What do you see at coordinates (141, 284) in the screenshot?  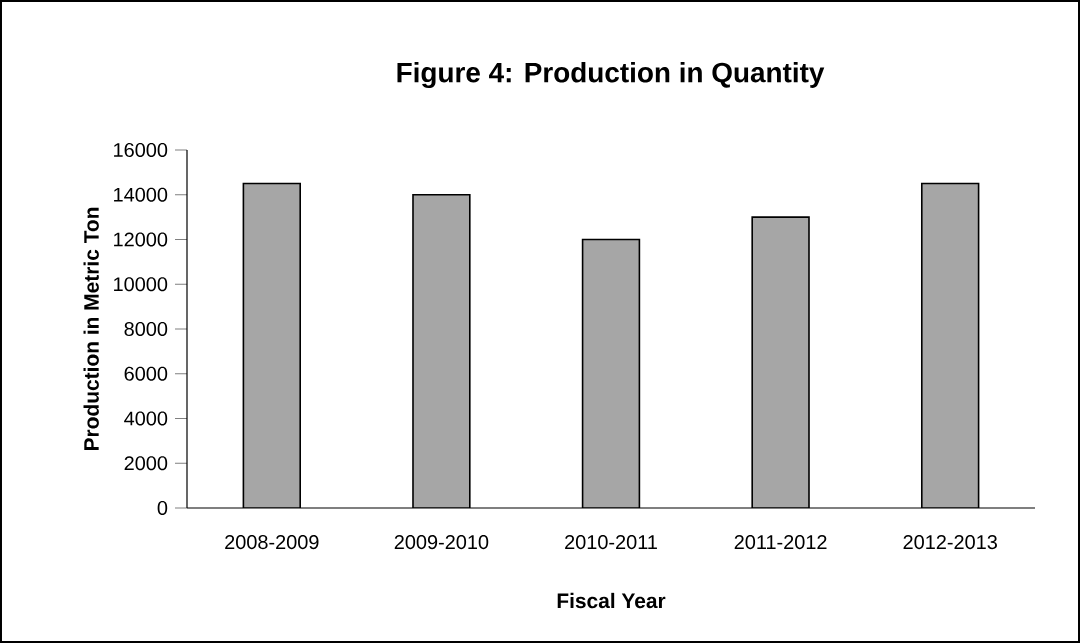 I see `y-tick-label: 10000` at bounding box center [141, 284].